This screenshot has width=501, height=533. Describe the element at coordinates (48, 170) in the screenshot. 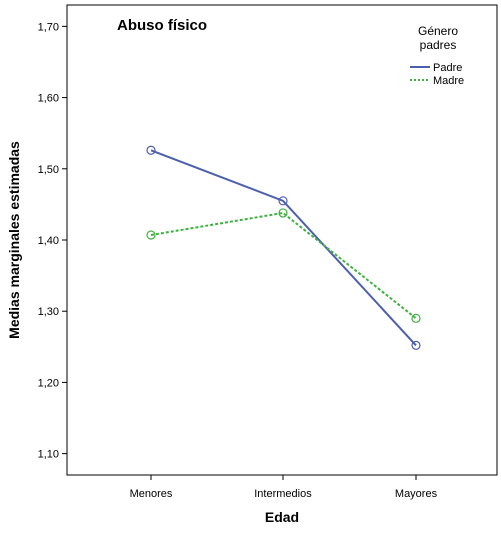

I see `y-tick-label: 1,50` at that location.